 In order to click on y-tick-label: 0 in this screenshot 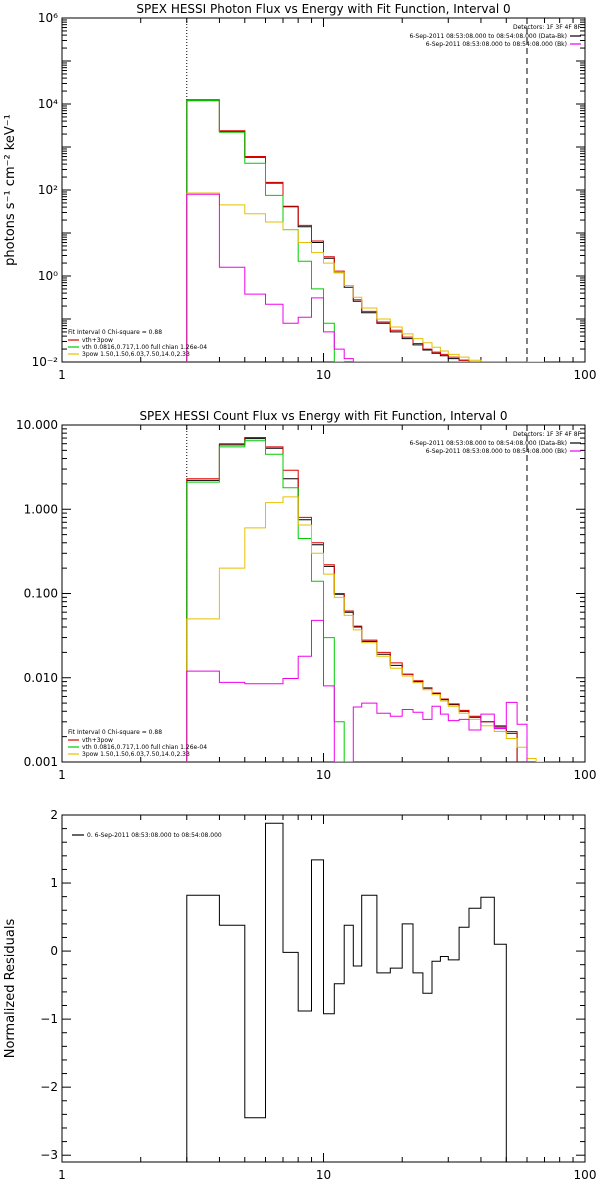, I will do `click(54, 951)`.